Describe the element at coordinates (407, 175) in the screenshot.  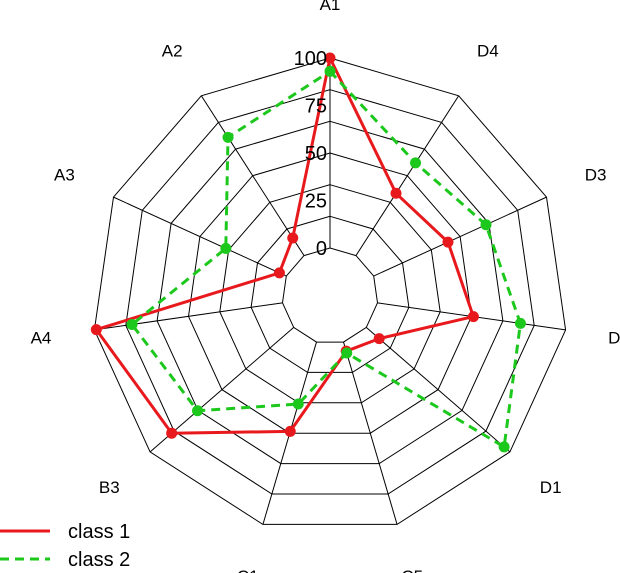
I see `spoke-d4` at that location.